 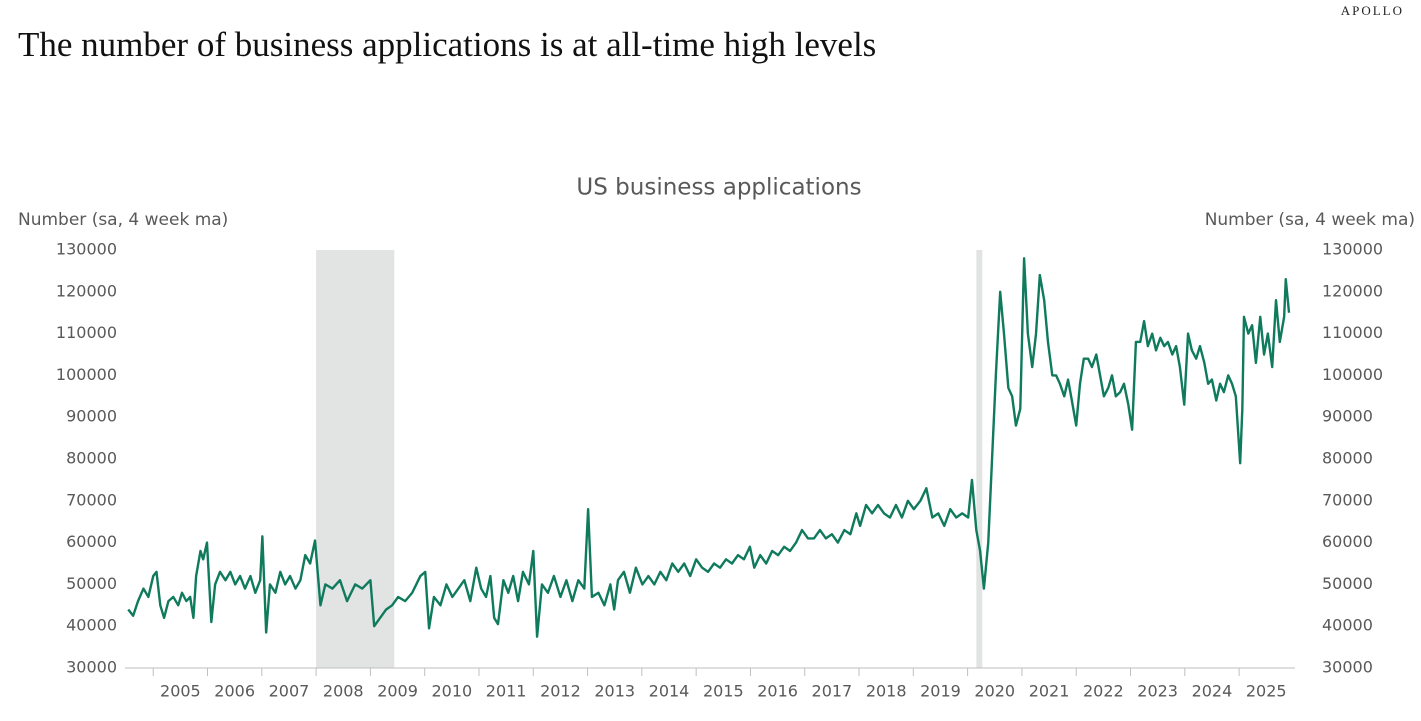 I want to click on x-tick-label: 2014, so click(x=669, y=691).